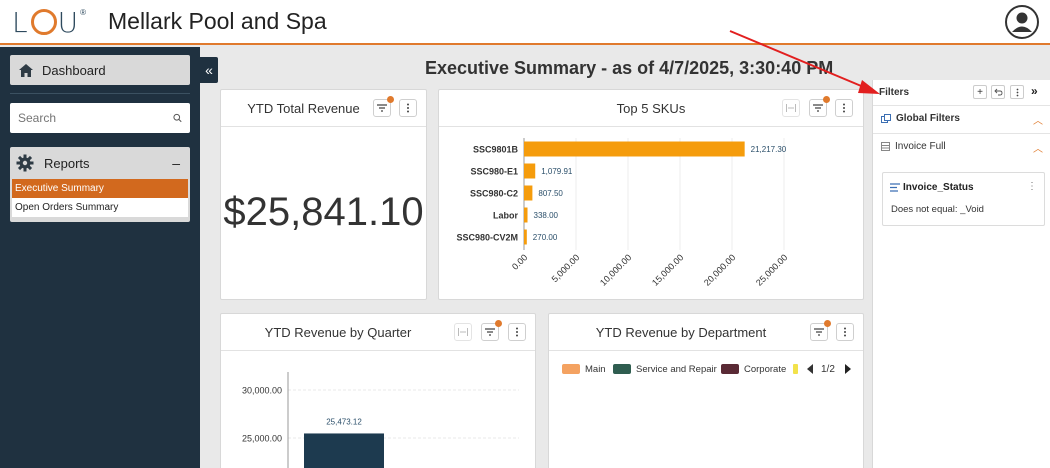 Image resolution: width=1050 pixels, height=468 pixels. What do you see at coordinates (769, 149) in the screenshot?
I see `data-label: 21,217.30` at bounding box center [769, 149].